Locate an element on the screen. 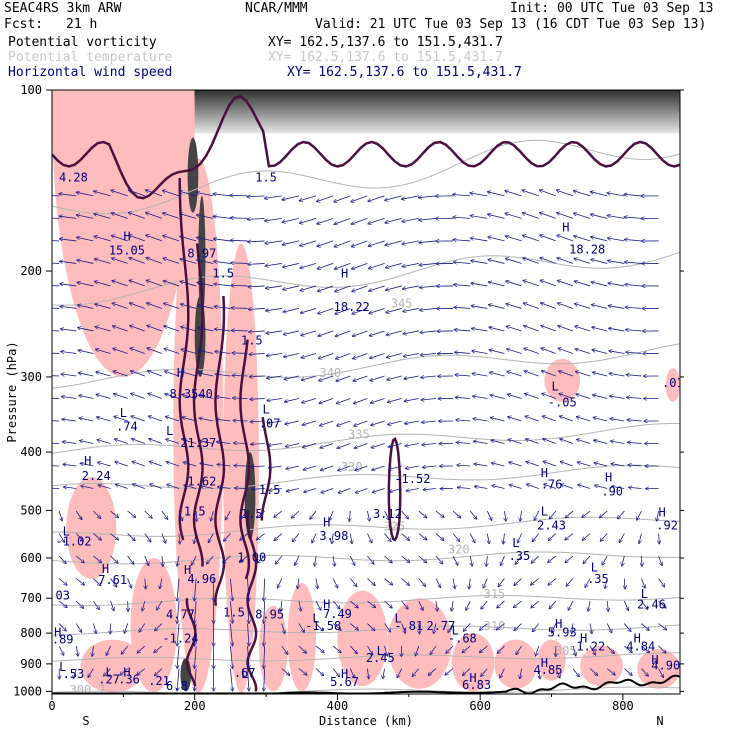 Image resolution: width=740 pixels, height=740 pixels. tropopause-pv-contour is located at coordinates (366, 147).